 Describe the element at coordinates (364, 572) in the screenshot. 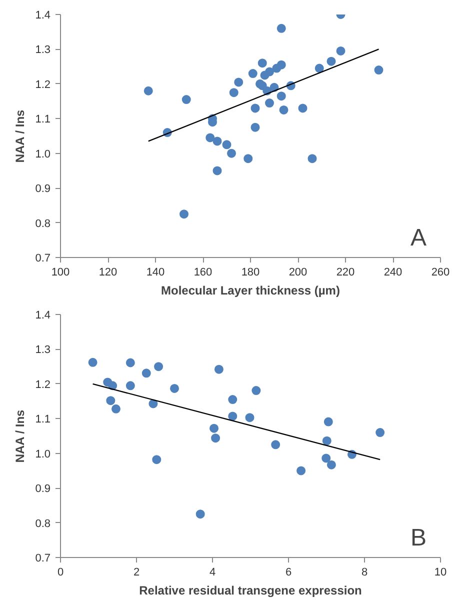

I see `x-tick-label: 8` at that location.